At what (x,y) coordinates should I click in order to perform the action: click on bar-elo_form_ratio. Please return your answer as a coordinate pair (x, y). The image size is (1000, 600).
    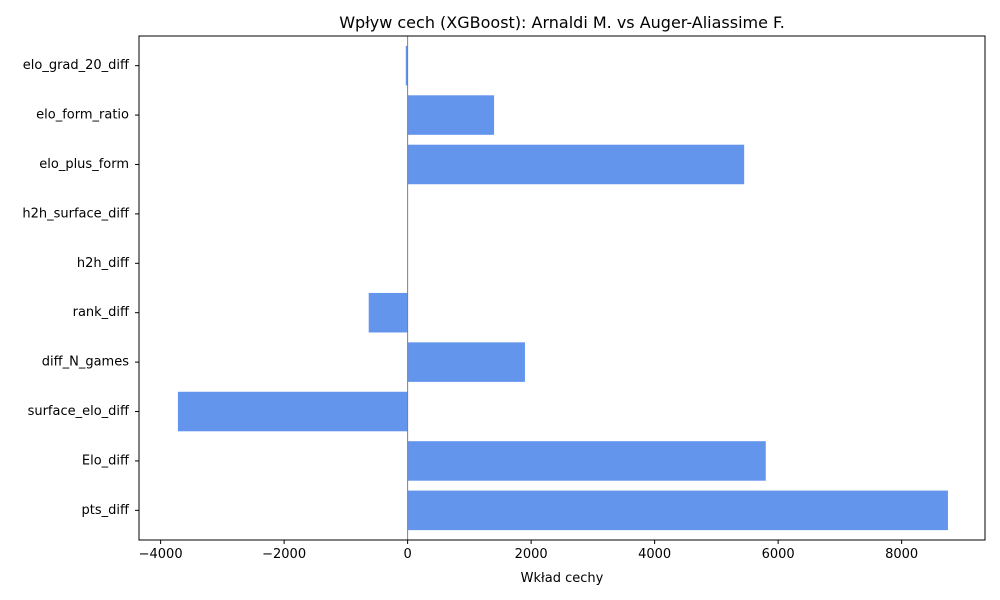
    Looking at the image, I should click on (451, 115).